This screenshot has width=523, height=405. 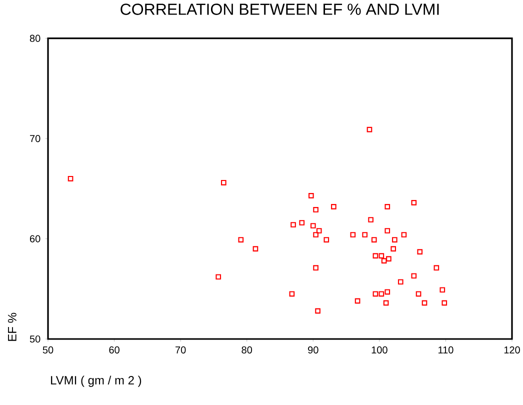 What do you see at coordinates (181, 350) in the screenshot?
I see `x-tick-label: 70` at bounding box center [181, 350].